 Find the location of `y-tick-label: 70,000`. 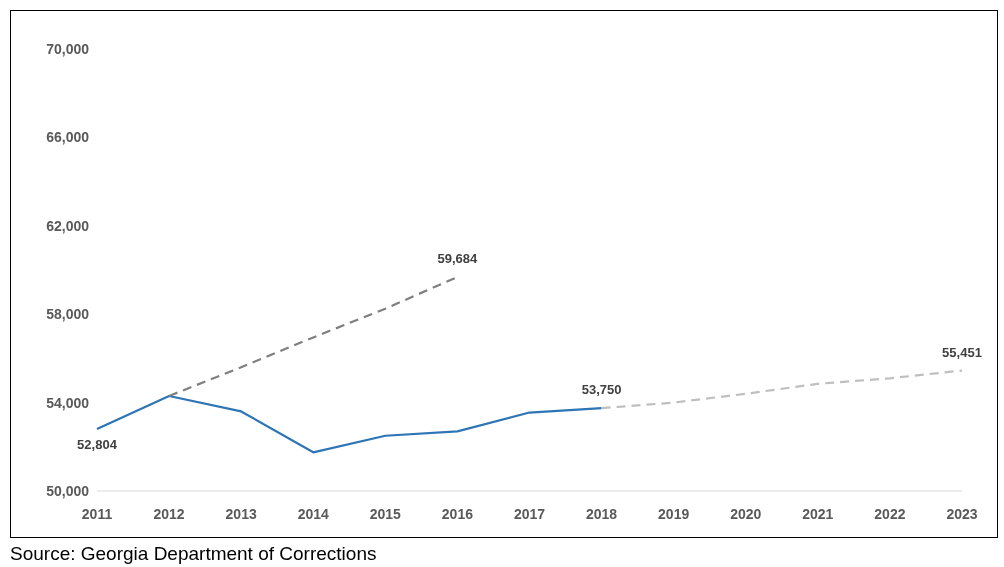

y-tick-label: 70,000 is located at coordinates (68, 48).